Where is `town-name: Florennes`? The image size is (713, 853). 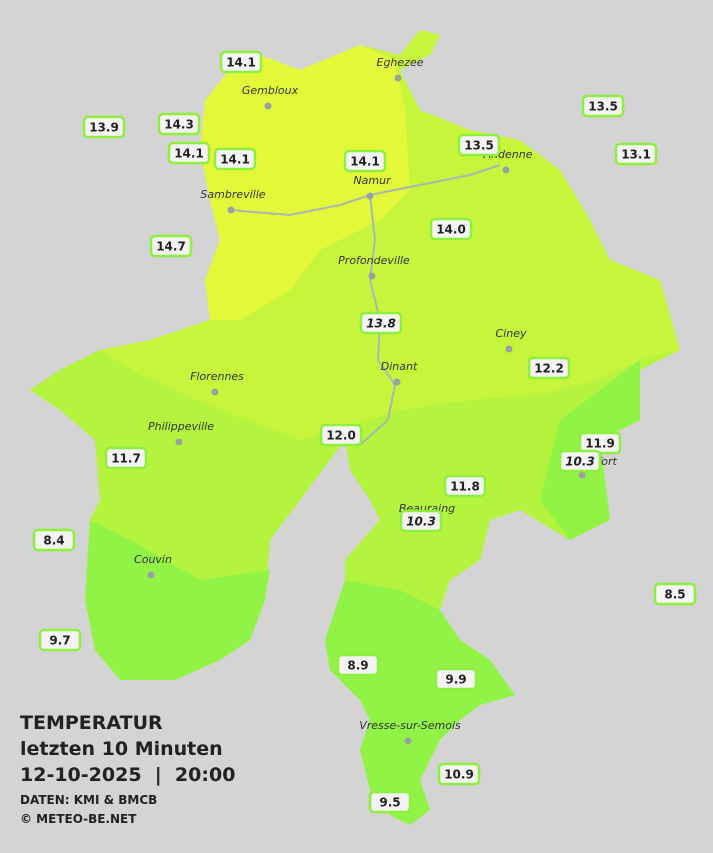
town-name: Florennes is located at coordinates (217, 376).